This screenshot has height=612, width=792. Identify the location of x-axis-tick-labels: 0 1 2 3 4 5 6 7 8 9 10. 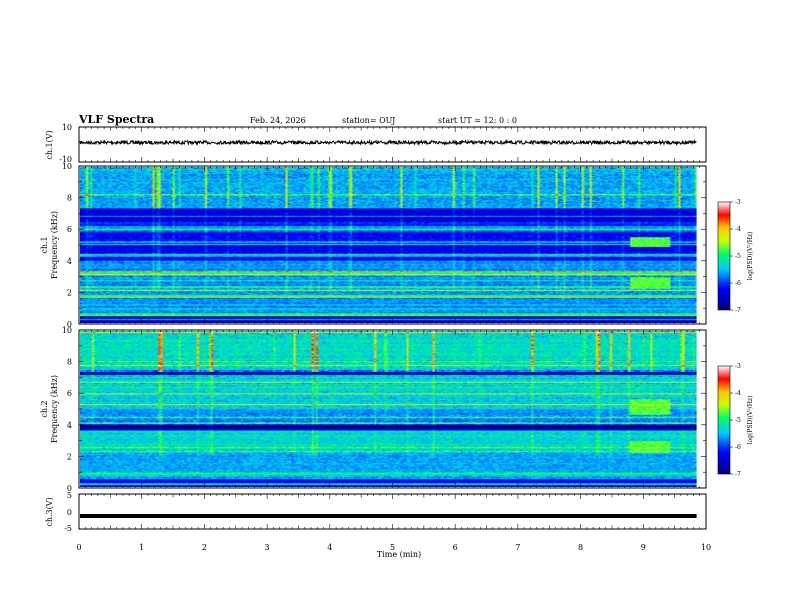
(393, 547).